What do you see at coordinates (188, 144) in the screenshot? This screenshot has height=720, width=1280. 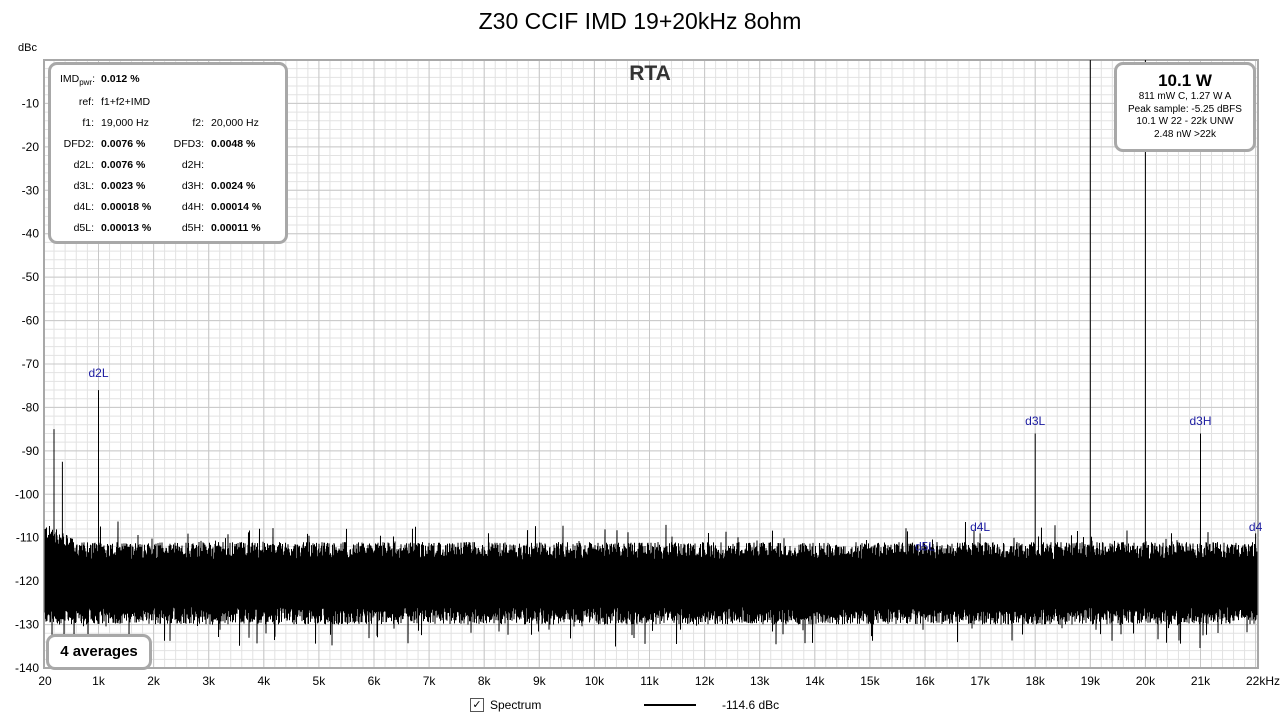 I see `dfd3-label: DFD3:` at bounding box center [188, 144].